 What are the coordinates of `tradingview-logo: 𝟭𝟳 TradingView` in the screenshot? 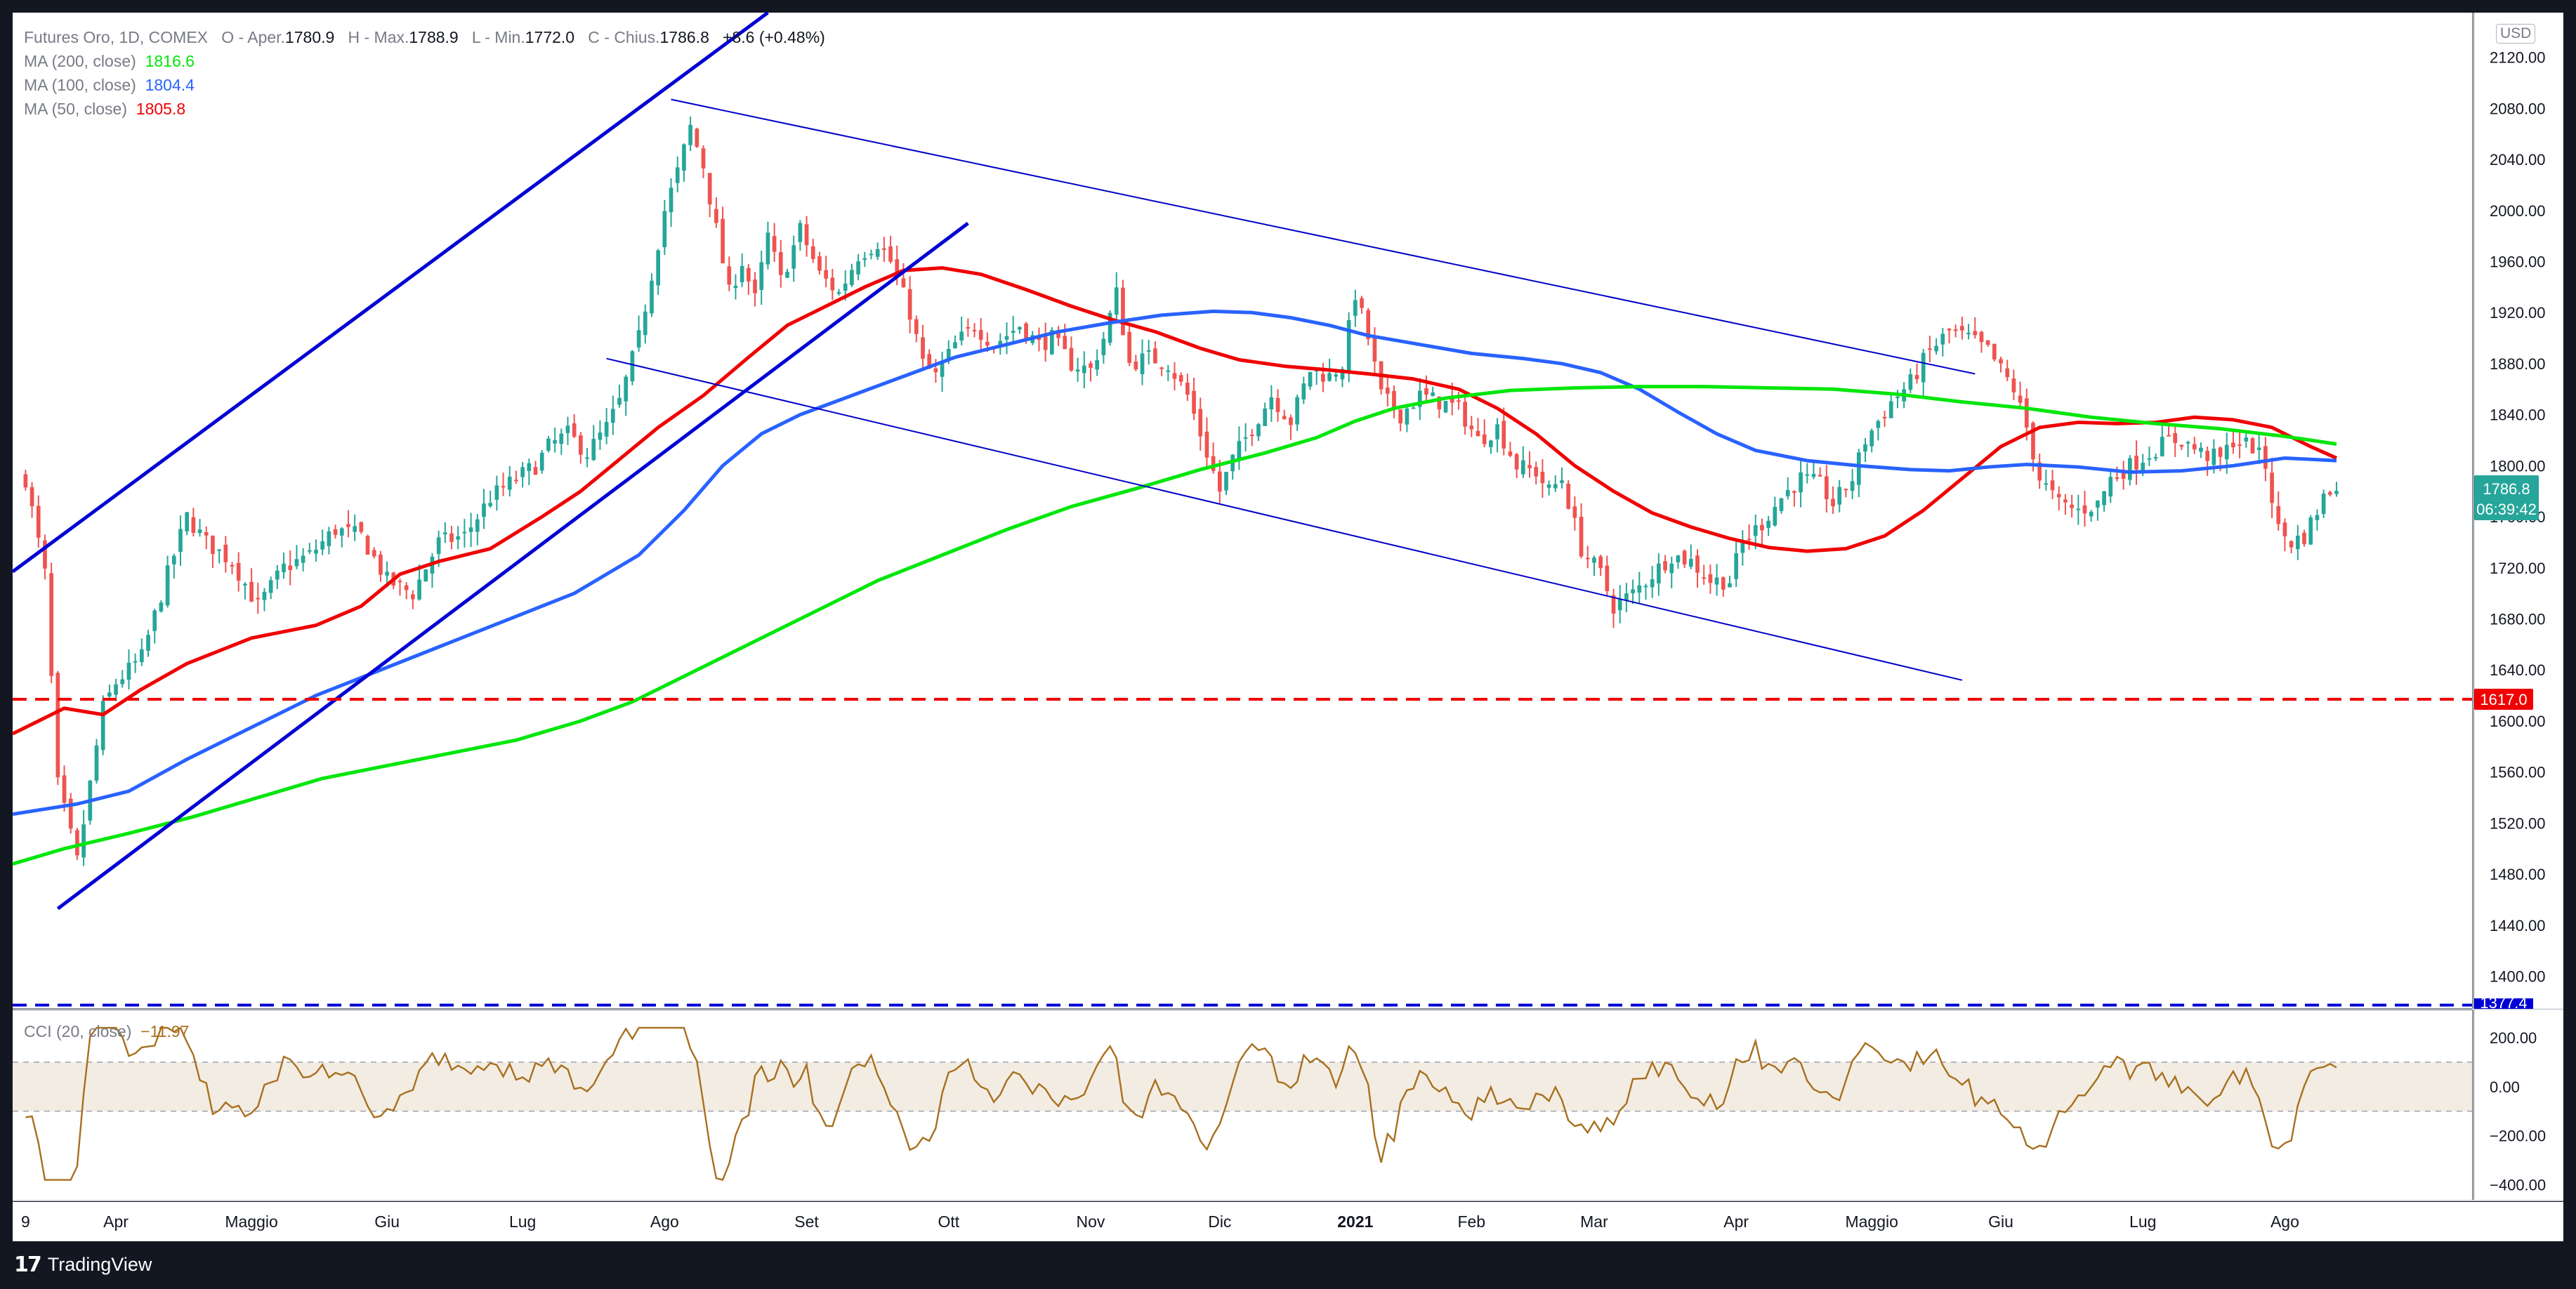 It's located at (83, 1265).